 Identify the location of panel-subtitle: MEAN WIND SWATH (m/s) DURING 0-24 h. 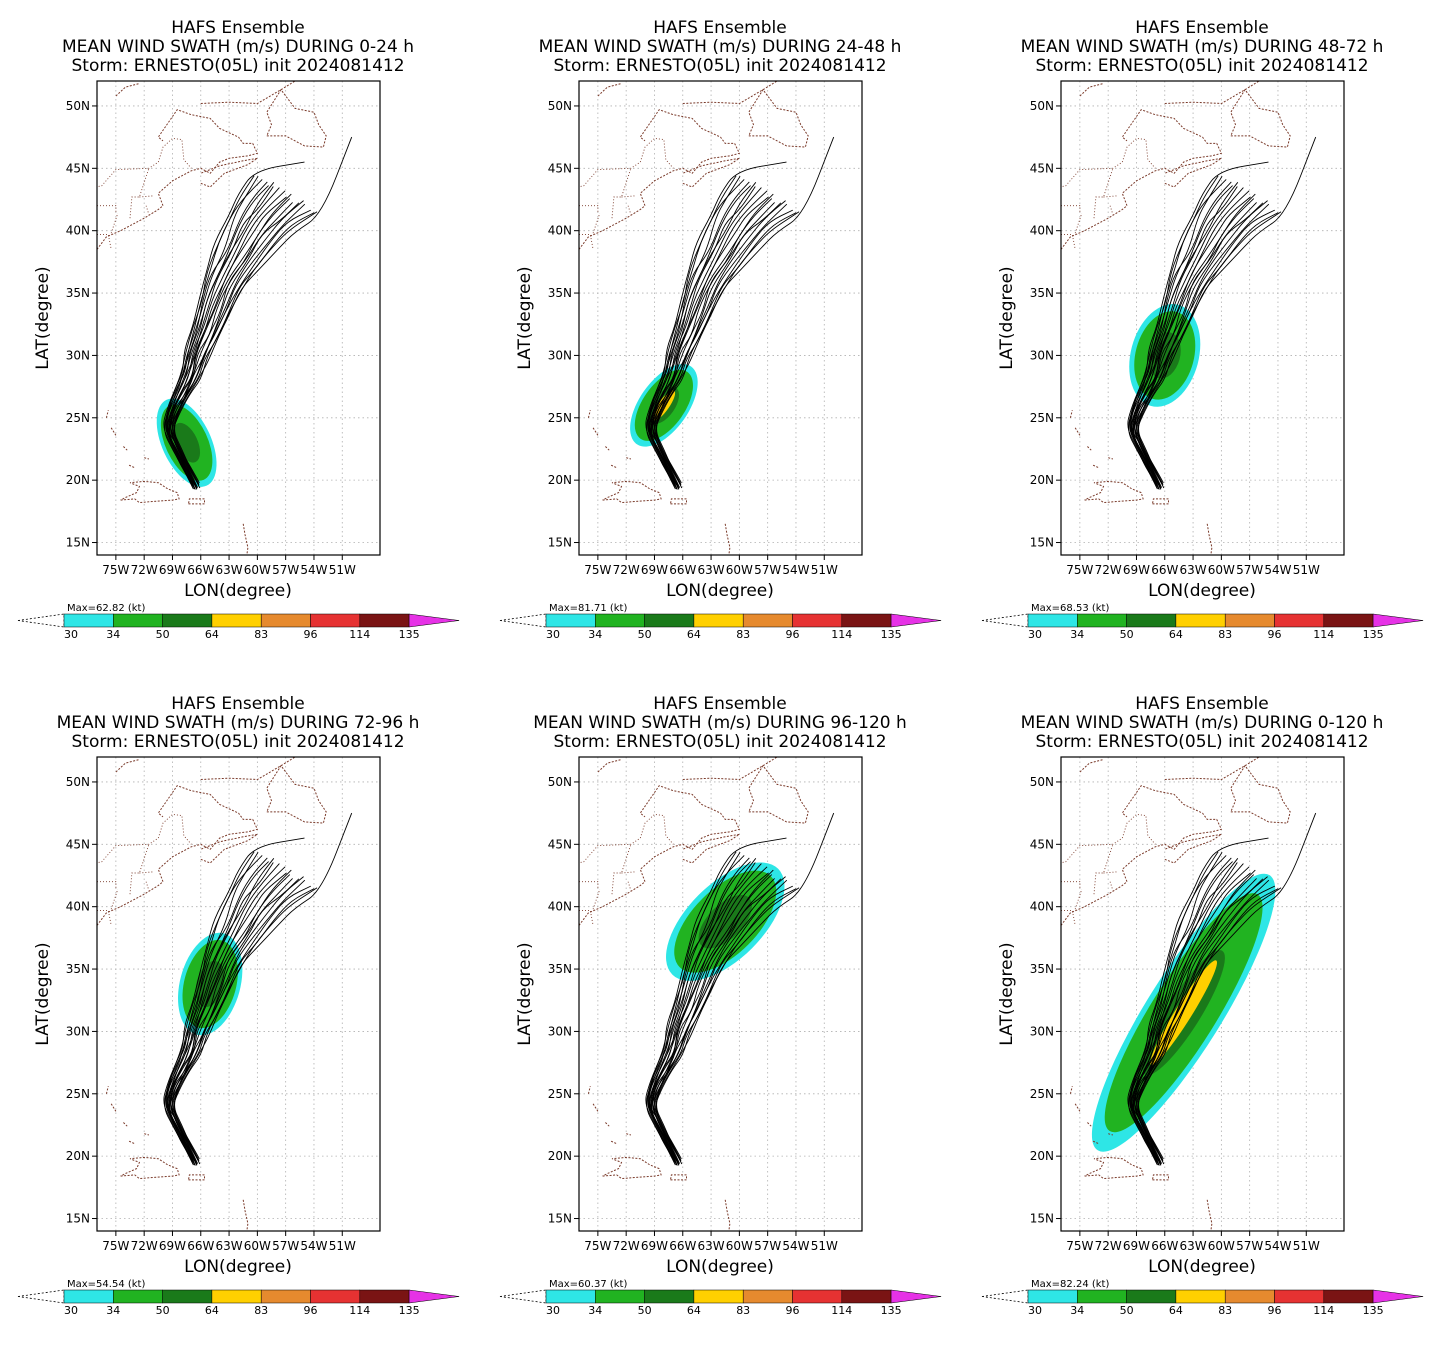
(238, 47).